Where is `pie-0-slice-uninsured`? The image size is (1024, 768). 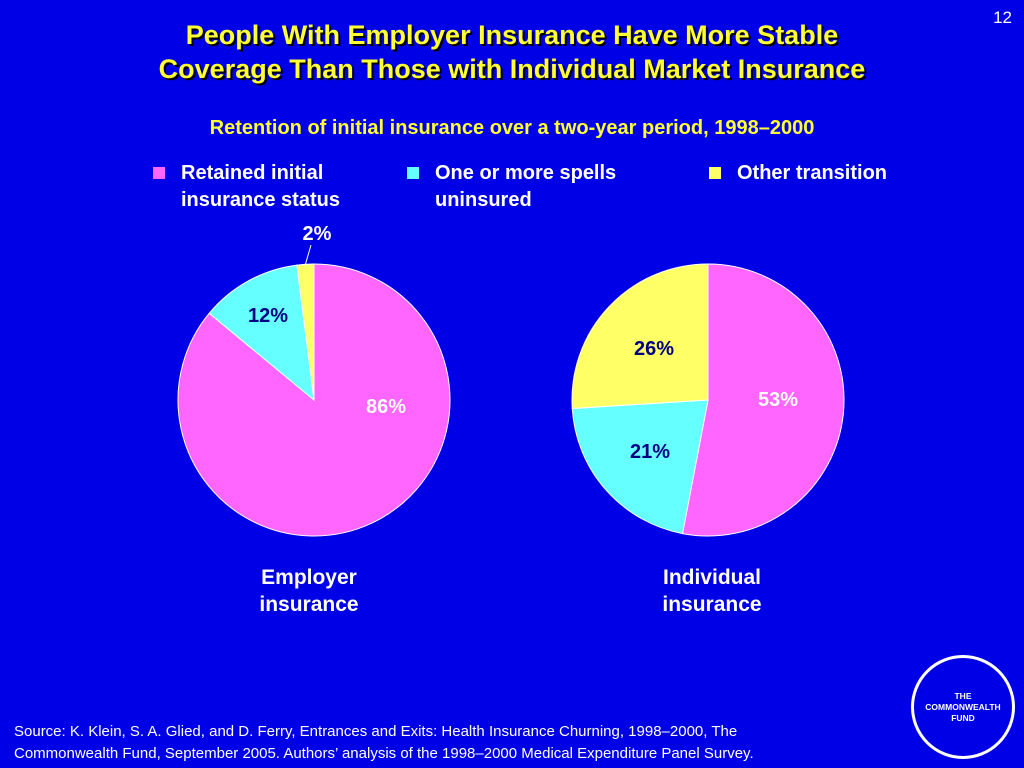 pie-0-slice-uninsured is located at coordinates (261, 333).